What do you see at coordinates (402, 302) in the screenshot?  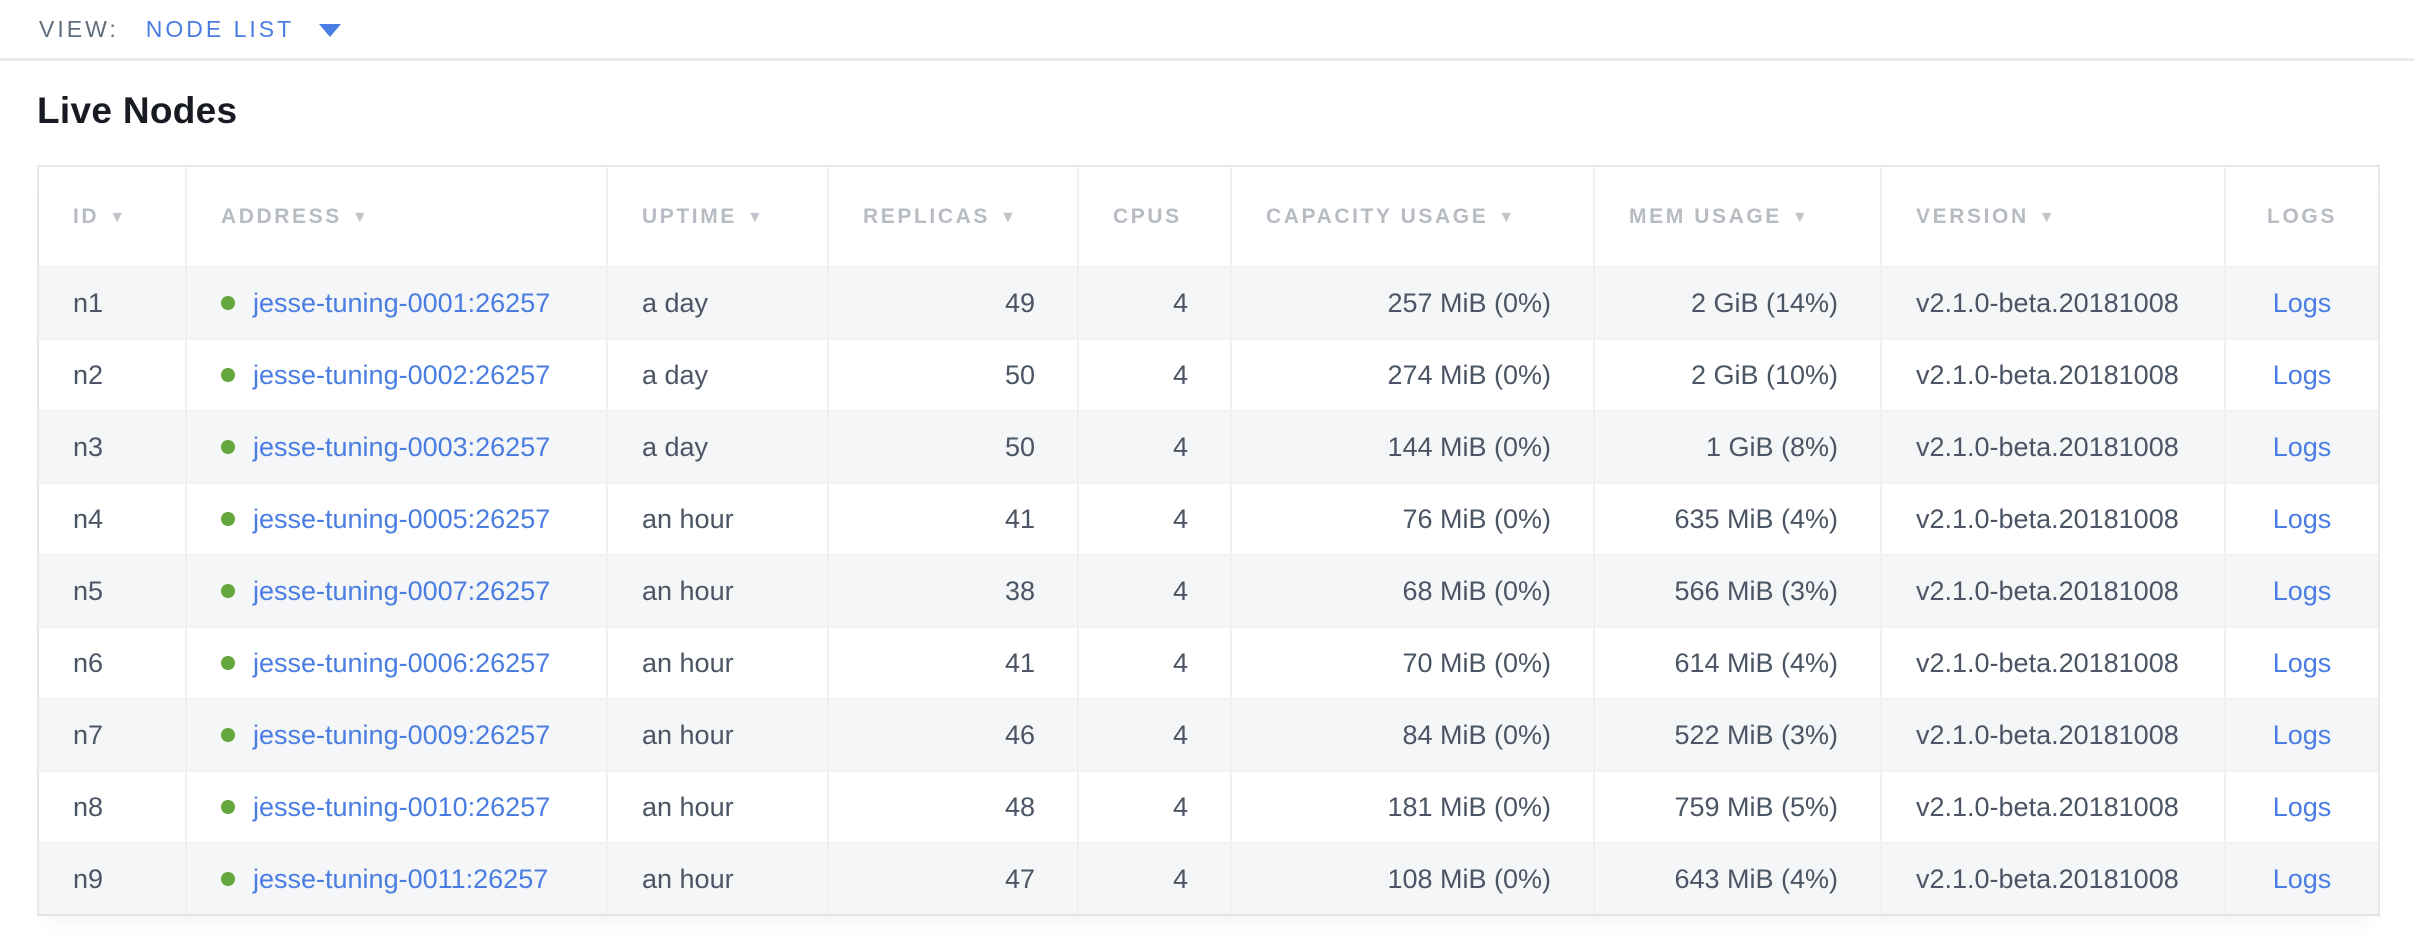 I see `node-address-link: jesse-tuning-0001:26257` at bounding box center [402, 302].